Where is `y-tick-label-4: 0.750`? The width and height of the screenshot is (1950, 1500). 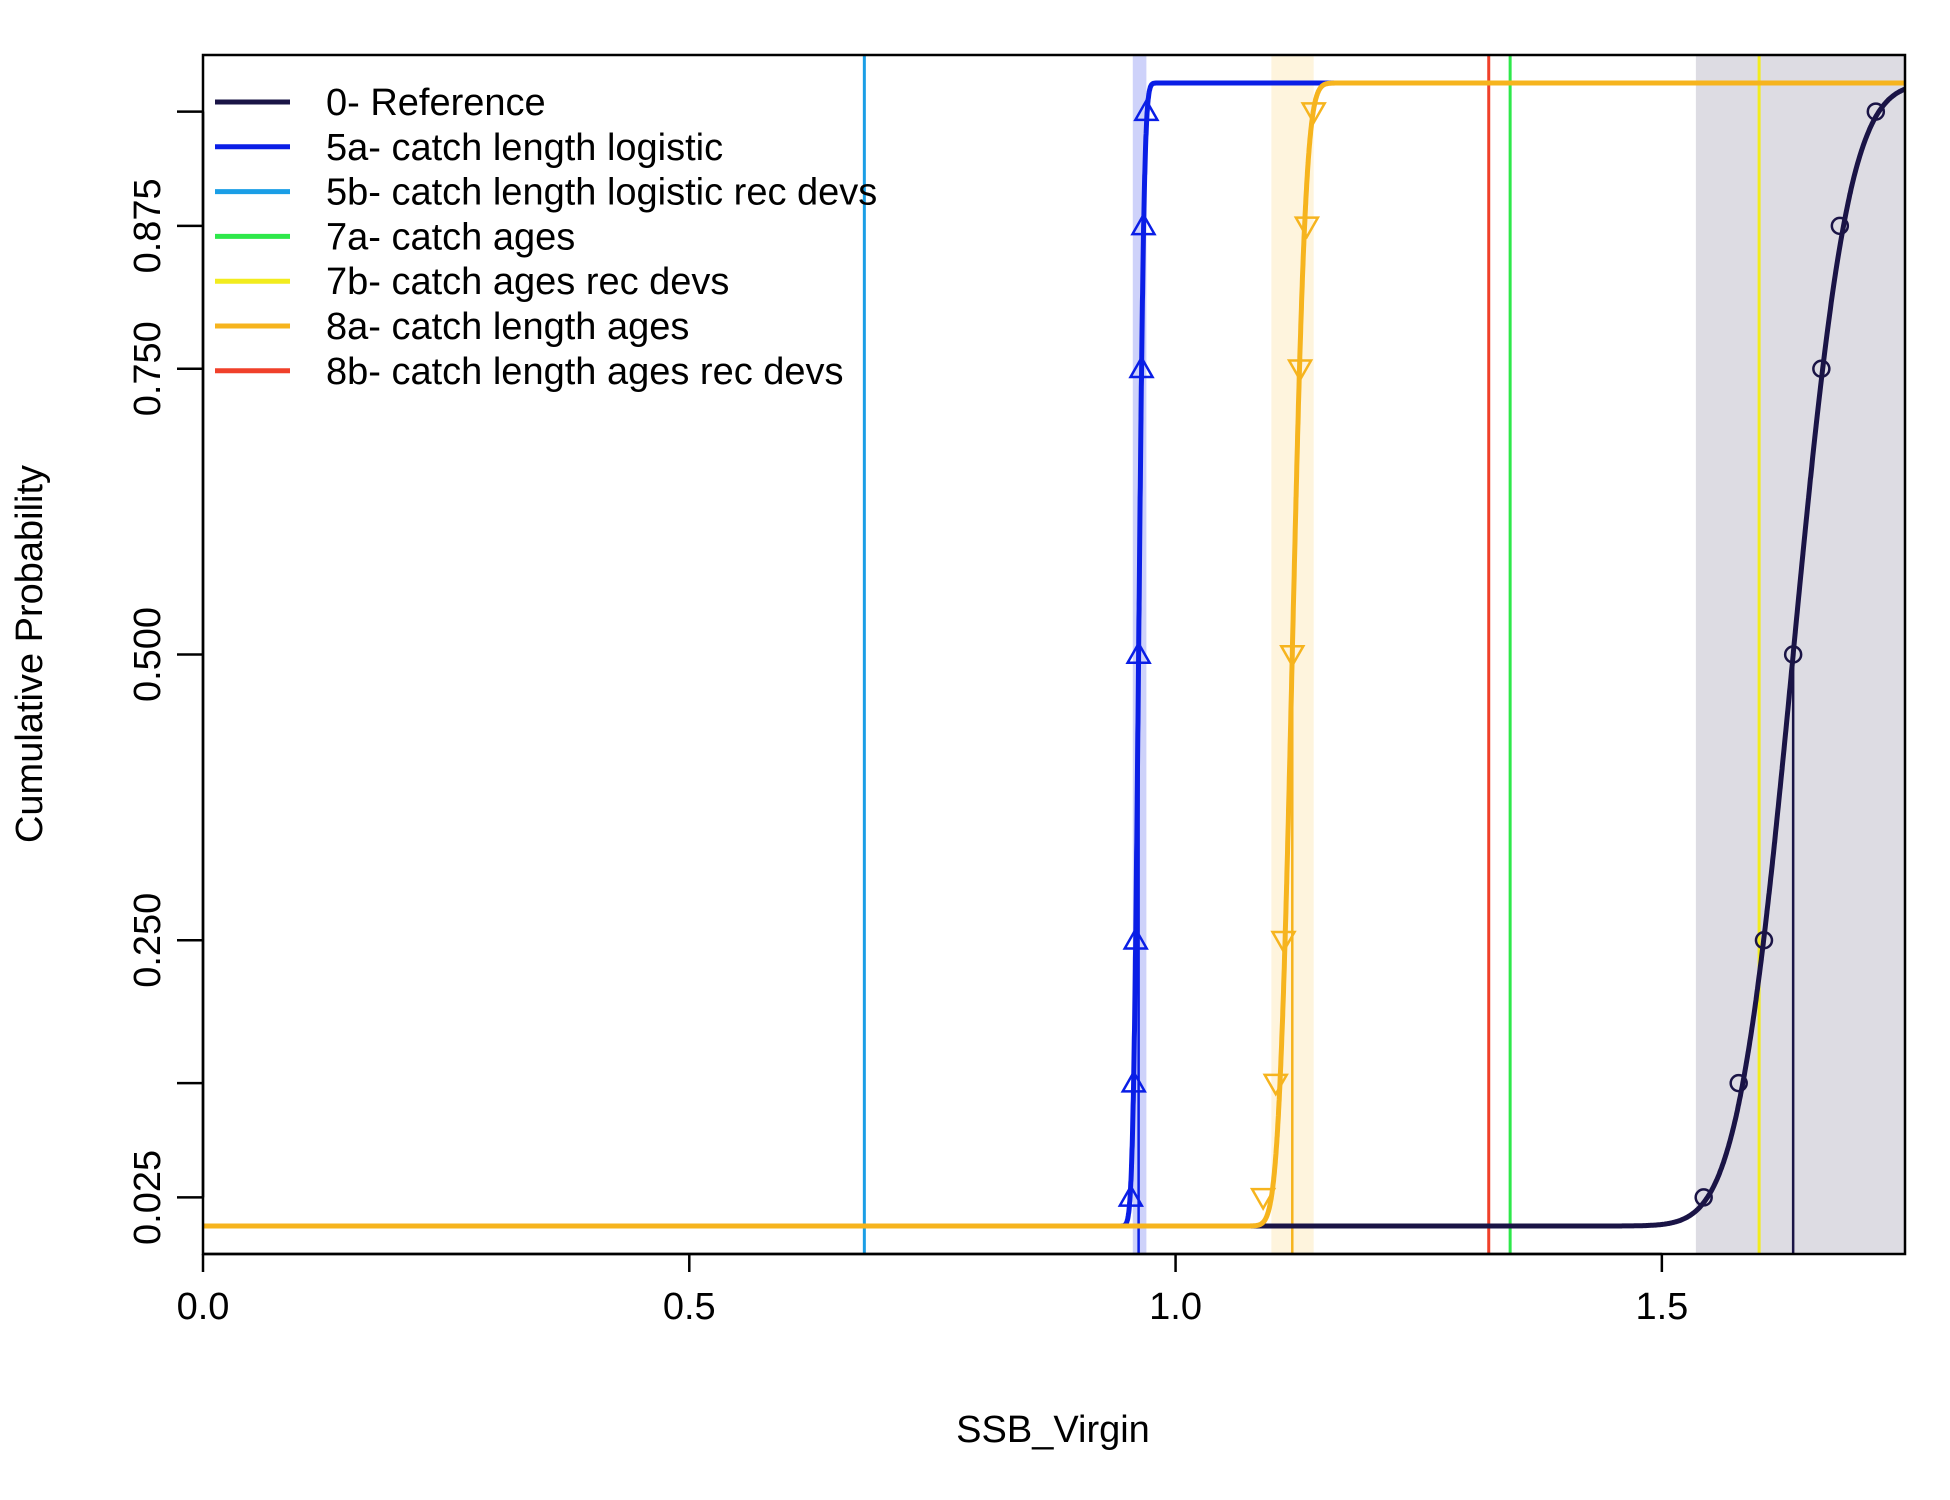
y-tick-label-4: 0.750 is located at coordinates (148, 368).